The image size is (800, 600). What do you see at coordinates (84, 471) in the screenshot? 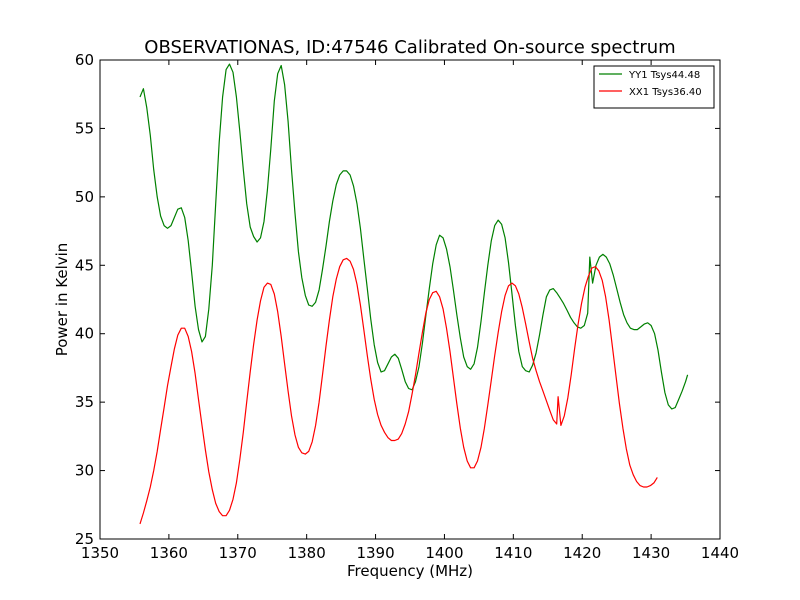
I see `y-tick-label: 30` at bounding box center [84, 471].